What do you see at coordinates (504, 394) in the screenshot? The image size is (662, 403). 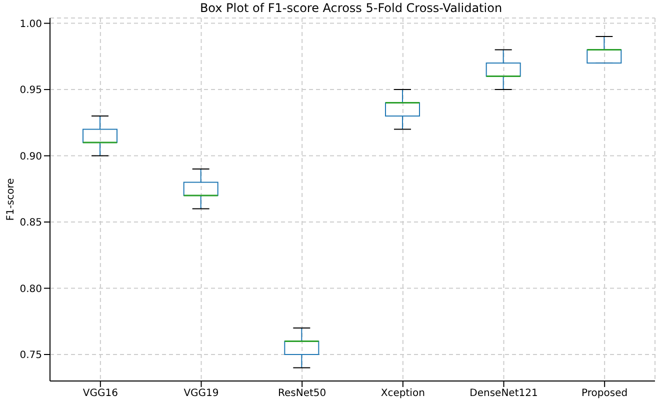 I see `x-tick-label: DenseNet121` at bounding box center [504, 394].